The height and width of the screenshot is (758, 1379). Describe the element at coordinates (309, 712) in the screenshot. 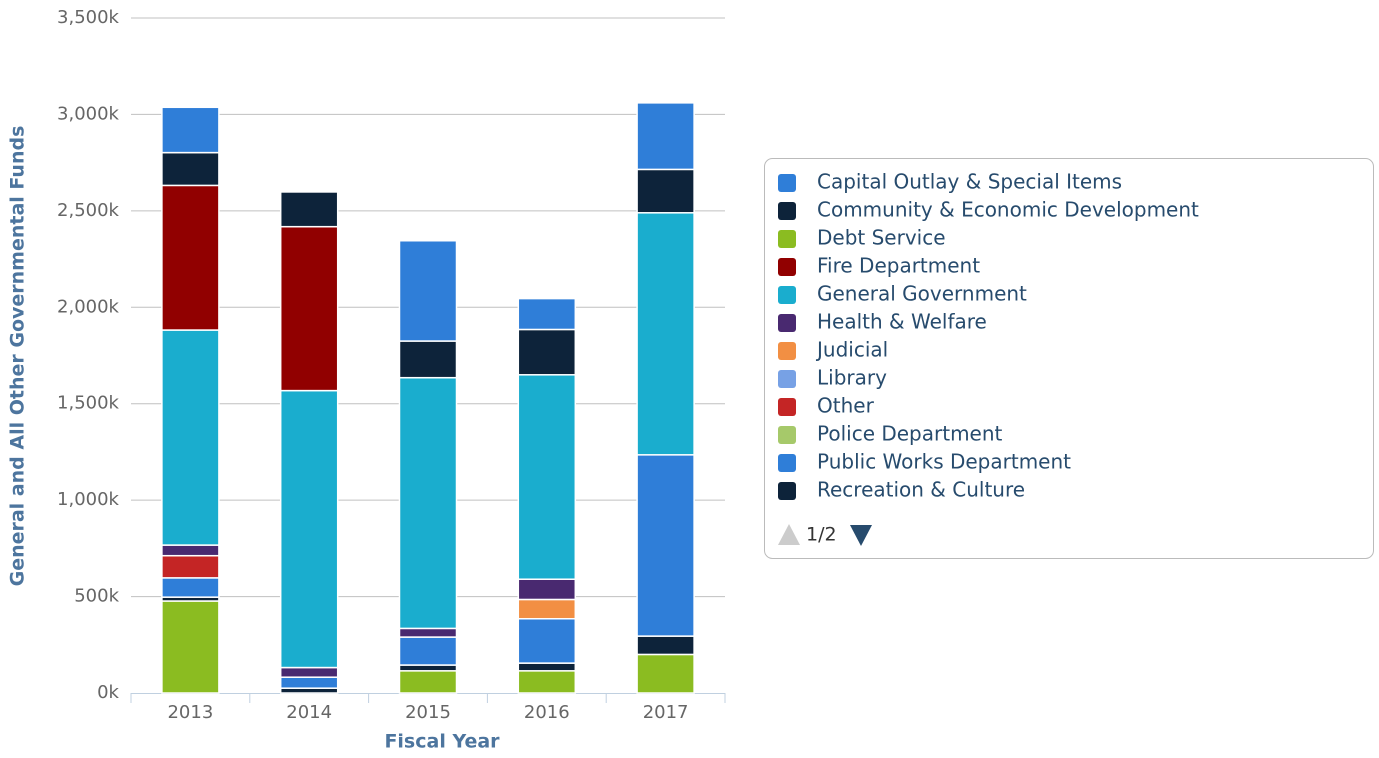

I see `x-tick-label: 2014` at that location.